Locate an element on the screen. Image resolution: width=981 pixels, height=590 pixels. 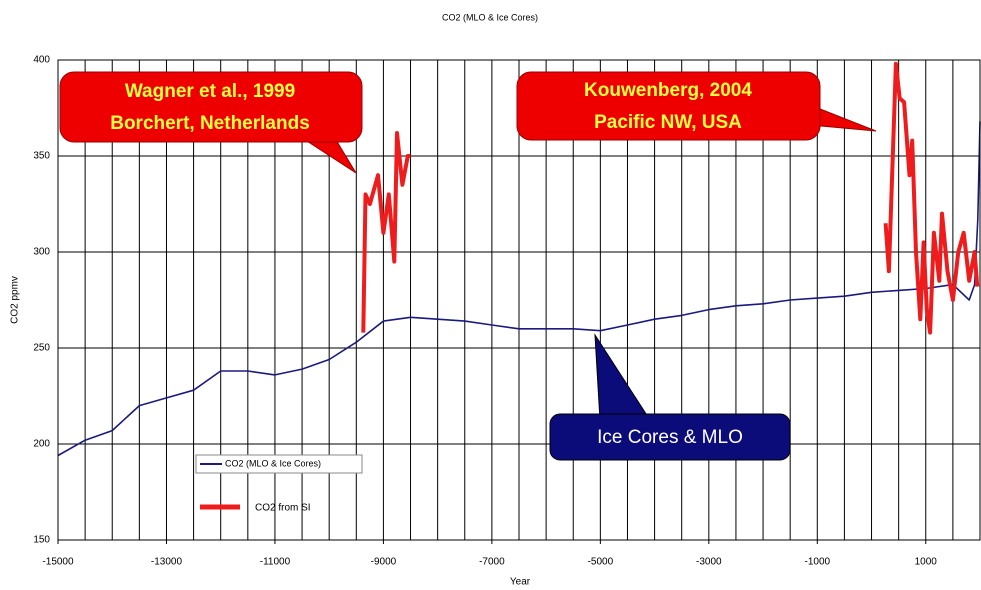
x-tick-label: -1000 is located at coordinates (818, 562).